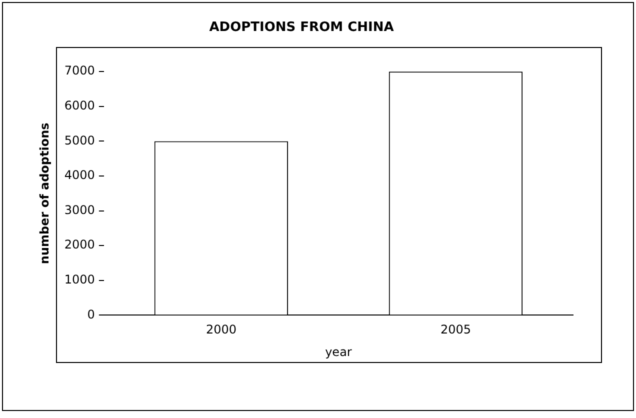 The image size is (636, 418). I want to click on y-axis-title: number of adoptions, so click(44, 193).